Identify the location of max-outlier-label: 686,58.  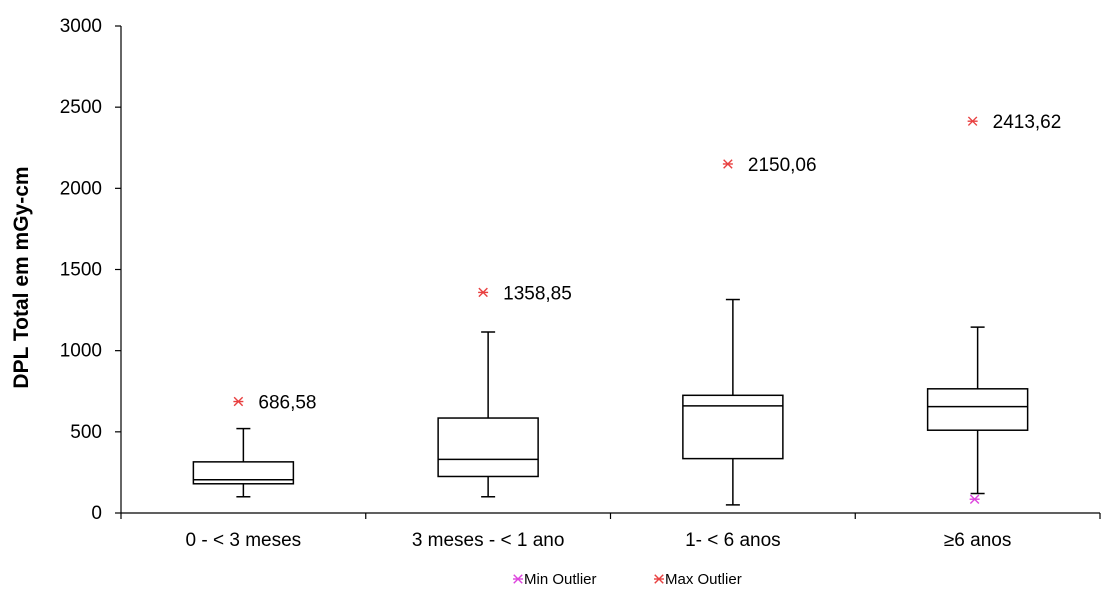
(287, 403).